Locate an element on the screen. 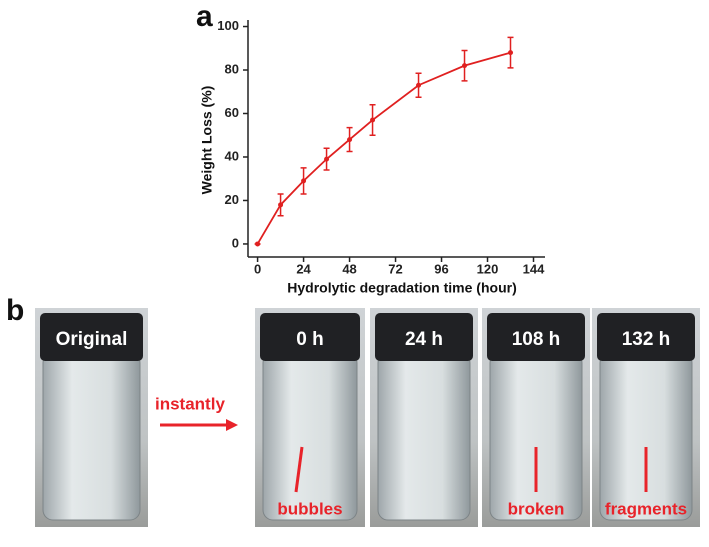 The height and width of the screenshot is (547, 709). photo-note: fragments is located at coordinates (646, 508).